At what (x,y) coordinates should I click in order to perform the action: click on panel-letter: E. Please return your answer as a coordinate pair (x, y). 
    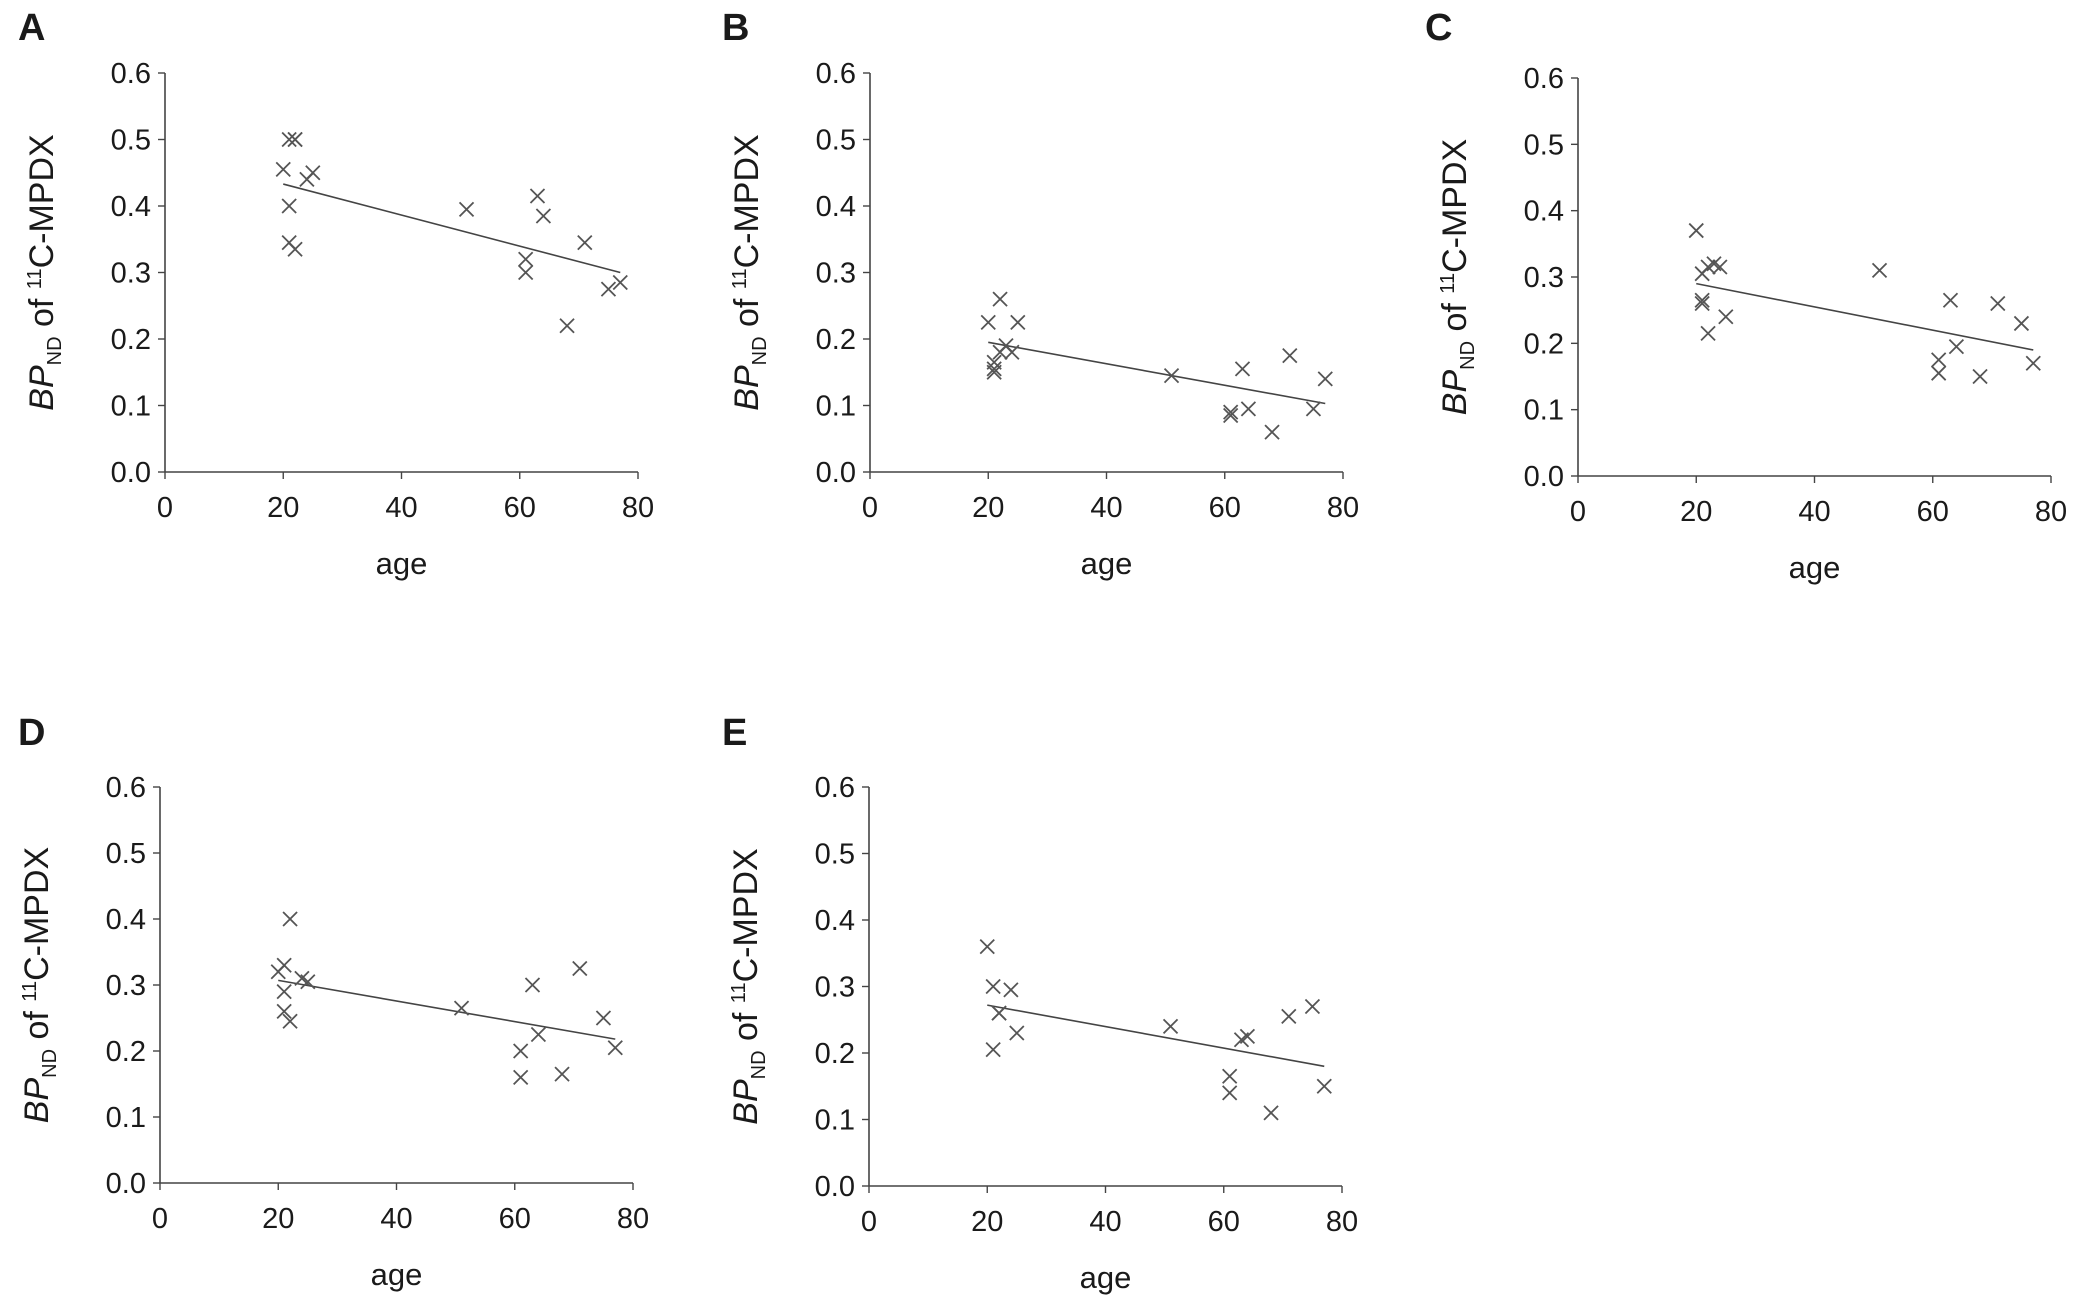
    Looking at the image, I should click on (734, 733).